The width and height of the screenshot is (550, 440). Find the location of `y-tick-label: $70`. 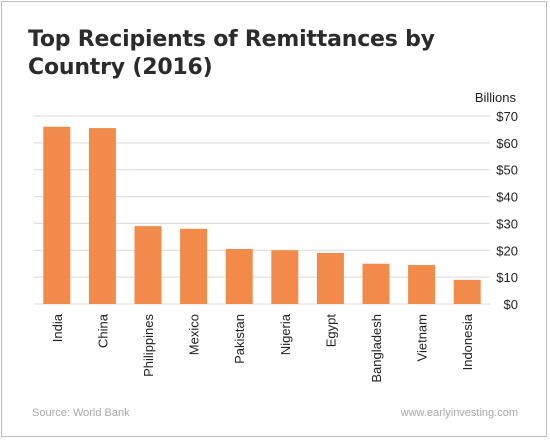

y-tick-label: $70 is located at coordinates (507, 116).